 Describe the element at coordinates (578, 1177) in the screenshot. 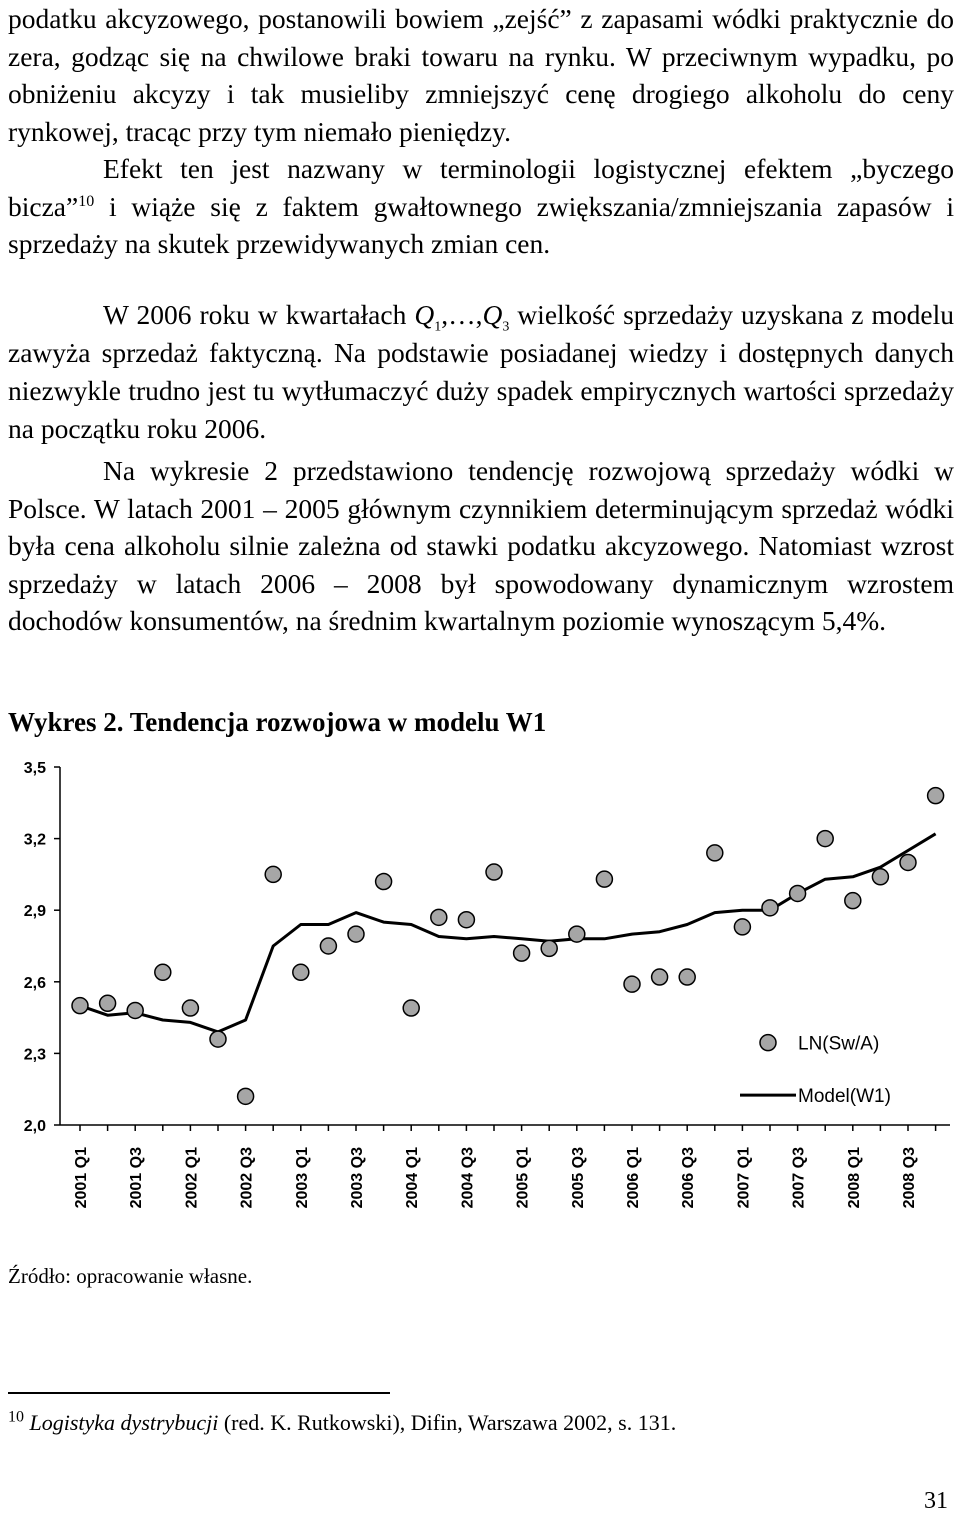

I see `x-tick-label: 2005 Q3` at that location.